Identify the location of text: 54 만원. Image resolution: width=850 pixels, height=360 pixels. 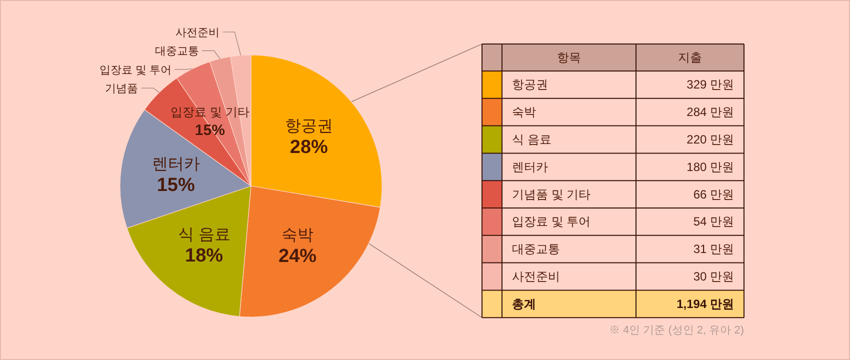
(713, 221).